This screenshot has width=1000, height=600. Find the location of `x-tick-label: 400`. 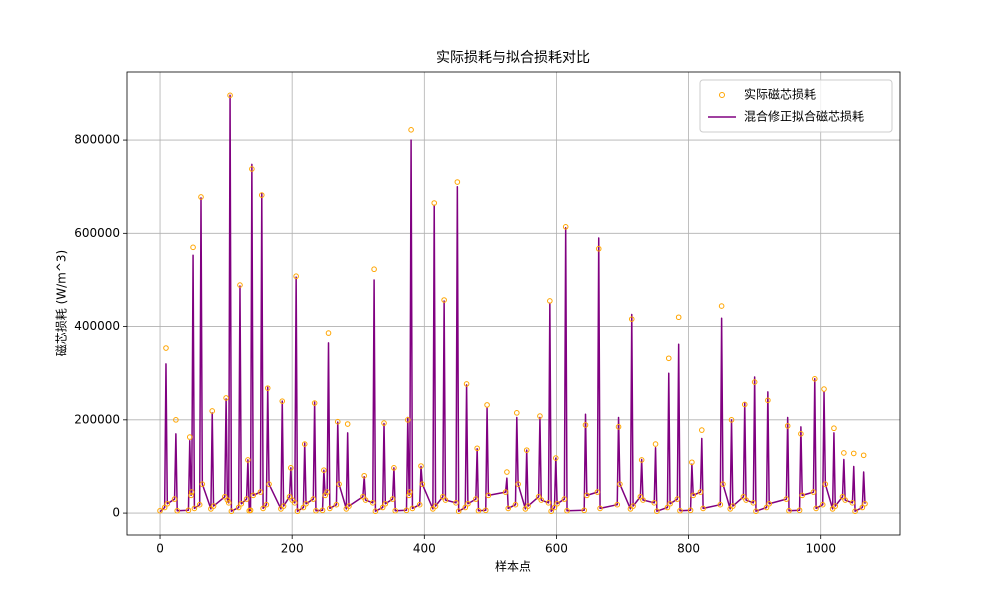

x-tick-label: 400 is located at coordinates (424, 549).